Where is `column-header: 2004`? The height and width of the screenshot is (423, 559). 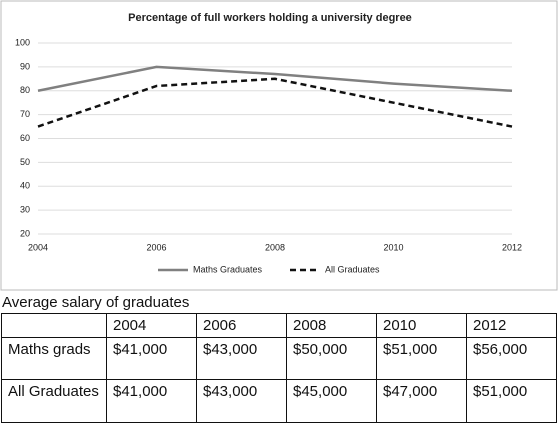 column-header: 2004 is located at coordinates (151, 325).